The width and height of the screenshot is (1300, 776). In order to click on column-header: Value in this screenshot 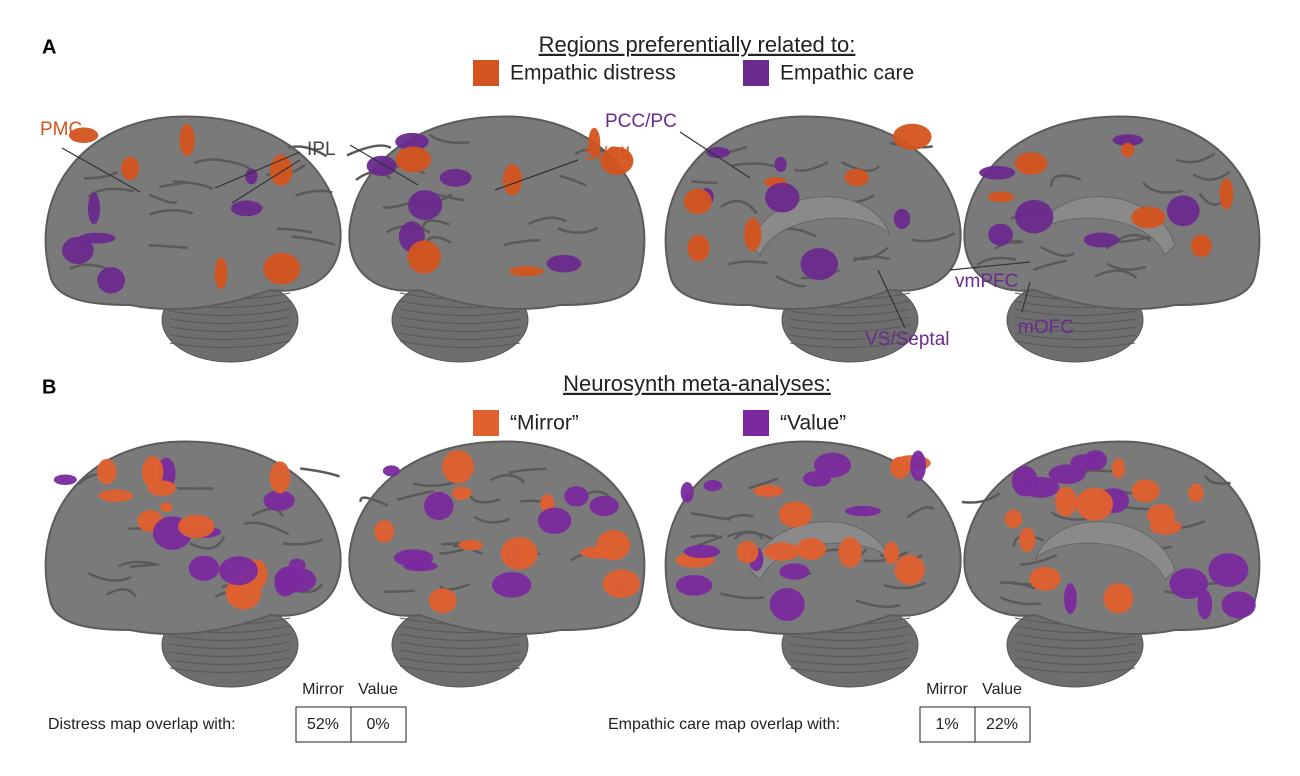, I will do `click(378, 689)`.